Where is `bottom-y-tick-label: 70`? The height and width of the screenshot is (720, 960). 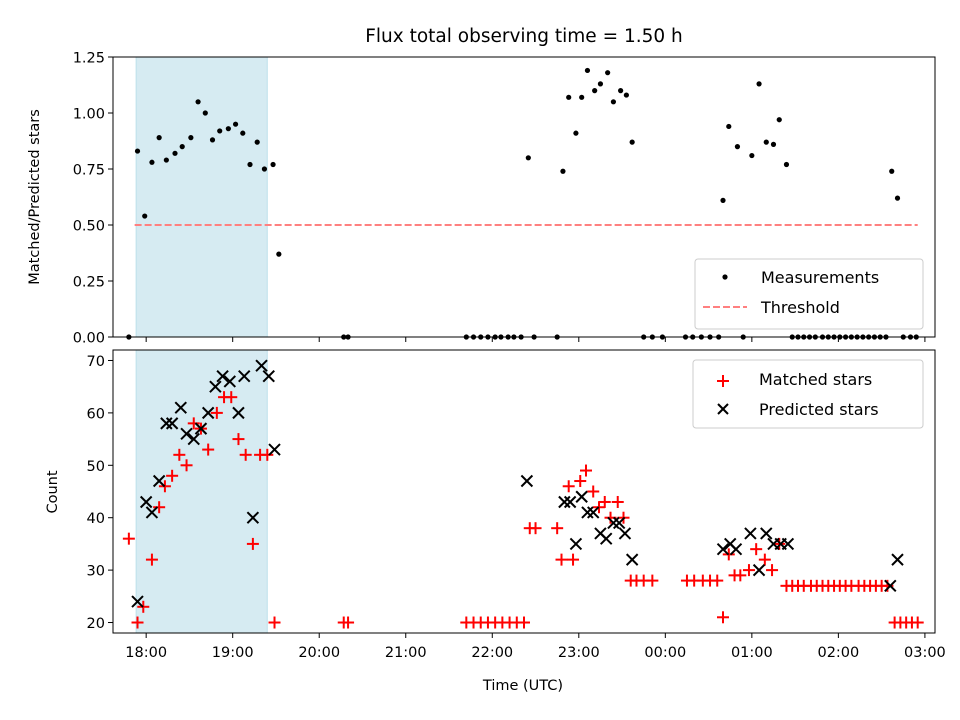
bottom-y-tick-label: 70 is located at coordinates (96, 362).